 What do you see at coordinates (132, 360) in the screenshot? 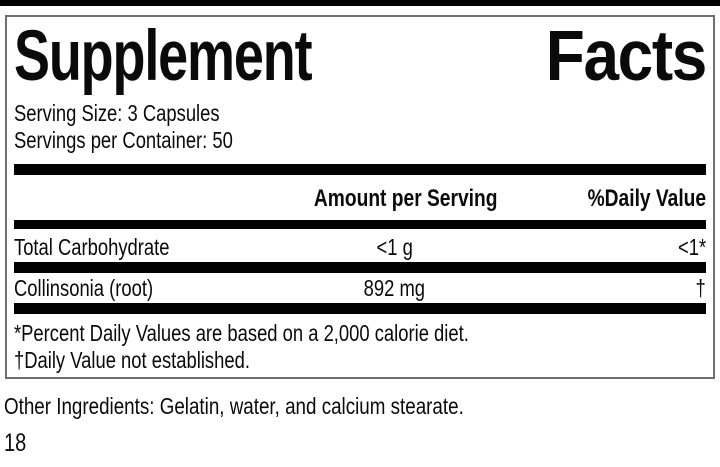
I see `footnote-dagger-text: †Daily Value not established.` at bounding box center [132, 360].